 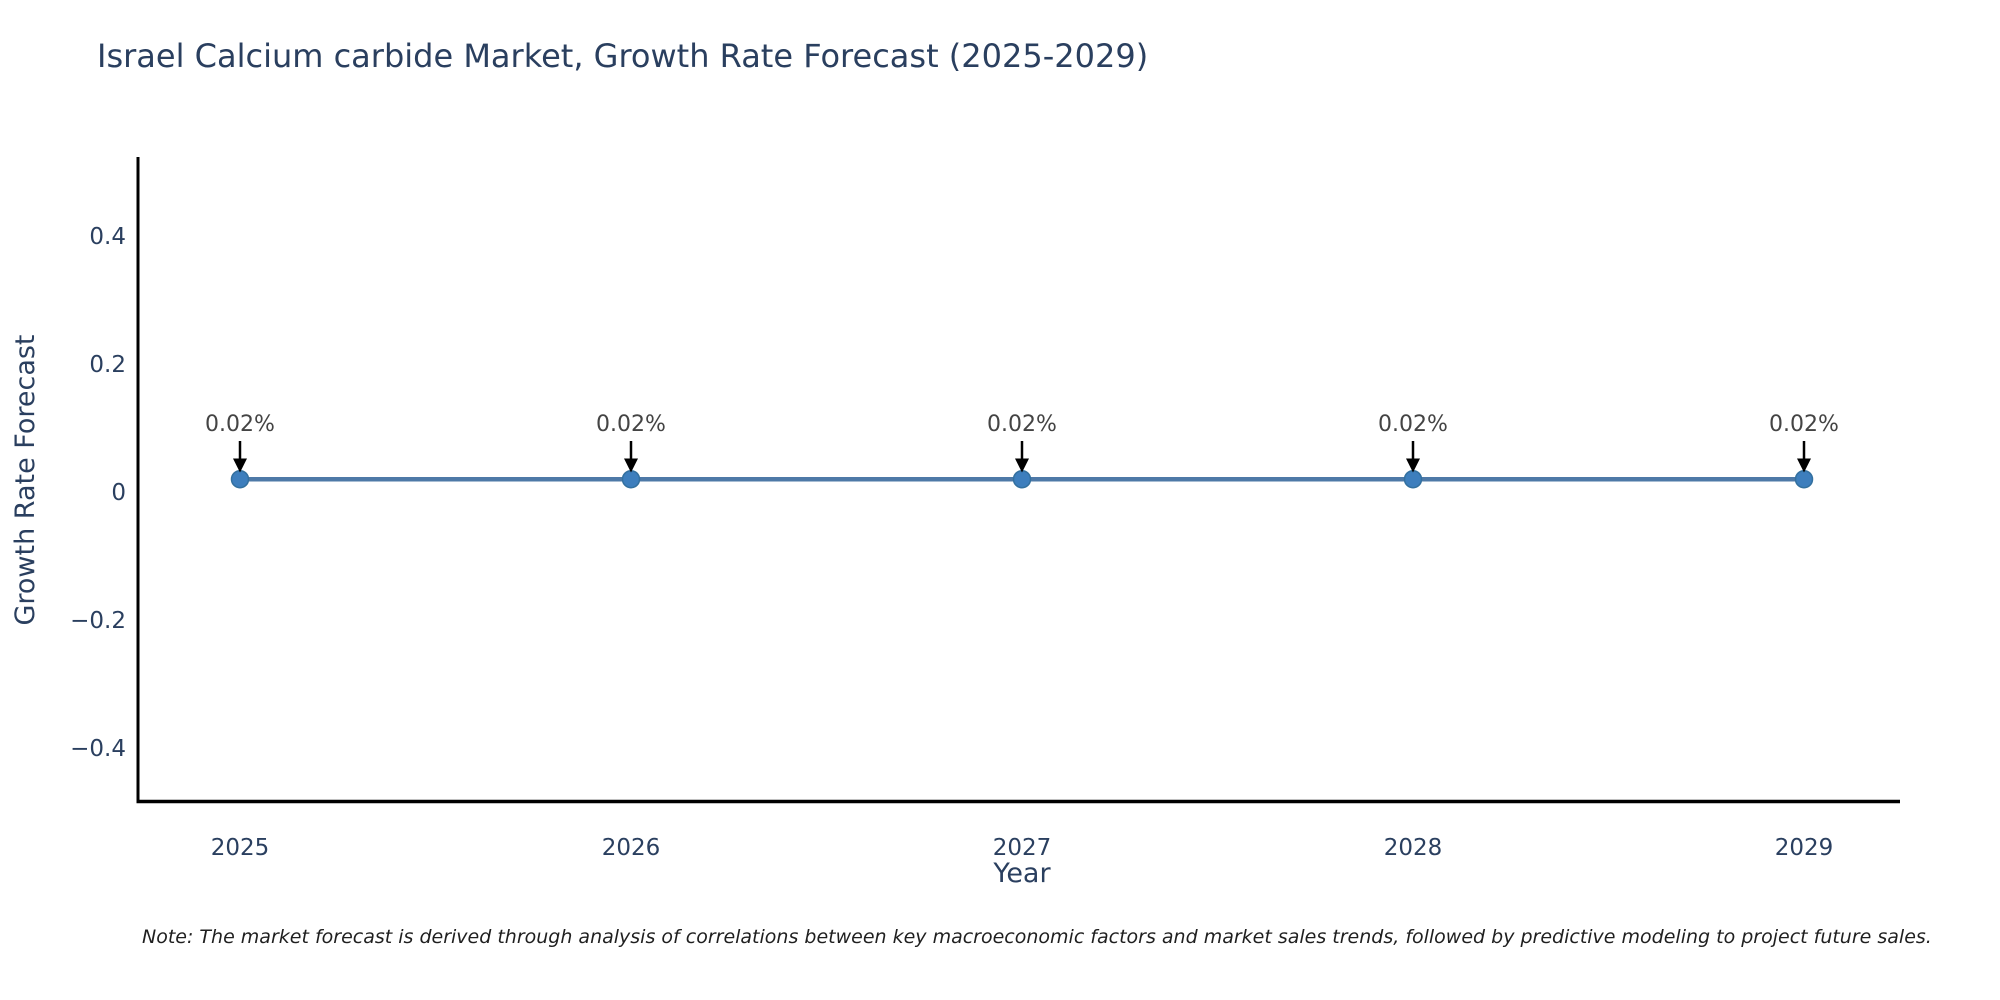 I want to click on y-tick-label: 0.4, so click(x=107, y=237).